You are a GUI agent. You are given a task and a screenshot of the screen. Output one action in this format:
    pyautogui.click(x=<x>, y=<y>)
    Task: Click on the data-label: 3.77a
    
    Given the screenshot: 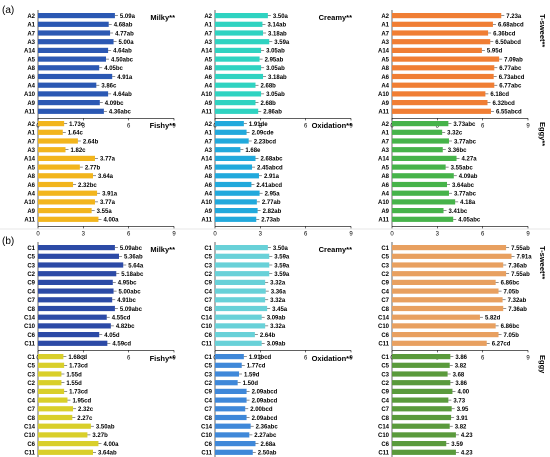 What is the action you would take?
    pyautogui.click(x=108, y=160)
    